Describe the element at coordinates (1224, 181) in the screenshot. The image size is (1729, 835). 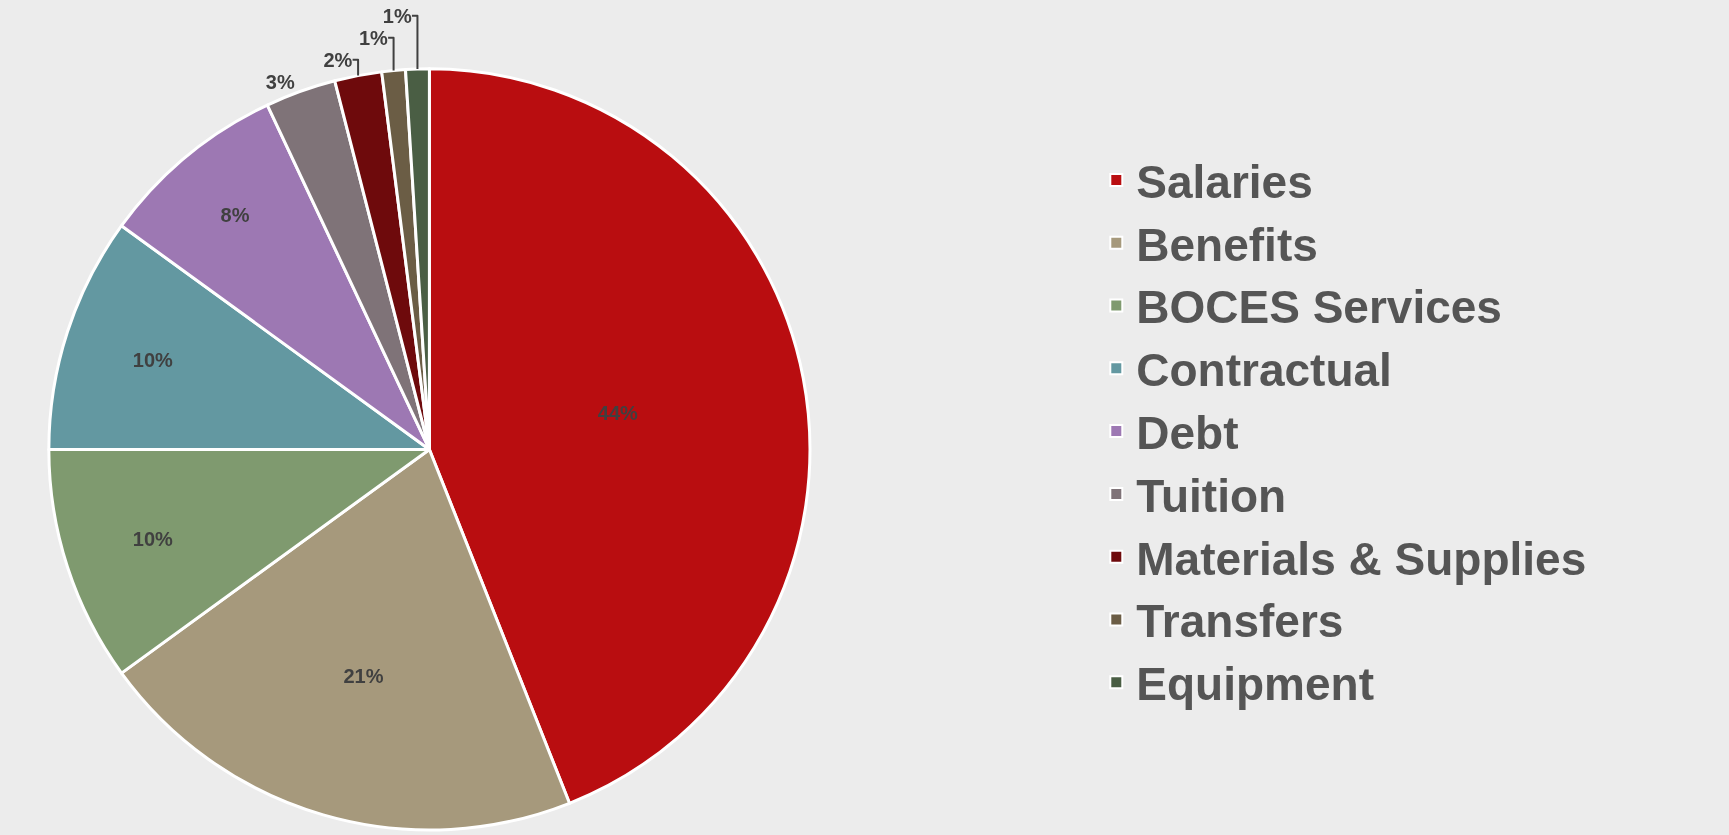
I see `legend-label: Salaries` at that location.